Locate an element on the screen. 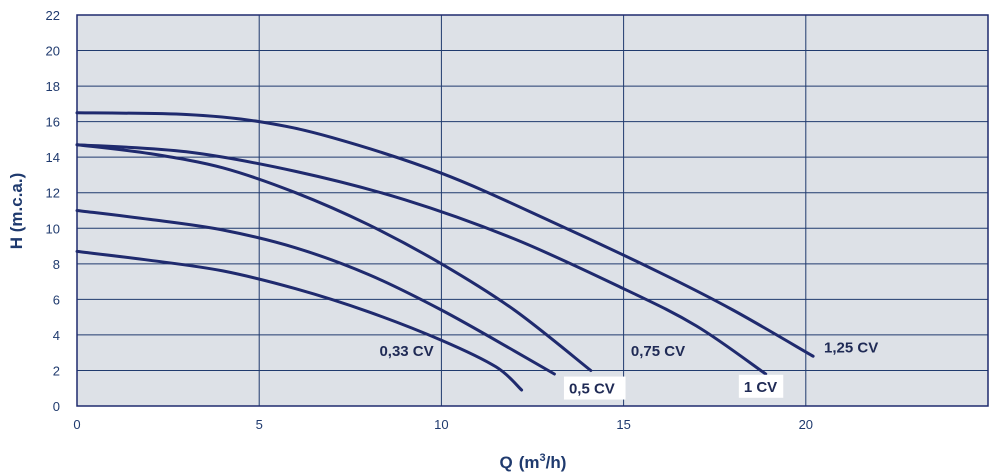 The width and height of the screenshot is (1000, 476). y-tick-label: 14 is located at coordinates (53, 157).